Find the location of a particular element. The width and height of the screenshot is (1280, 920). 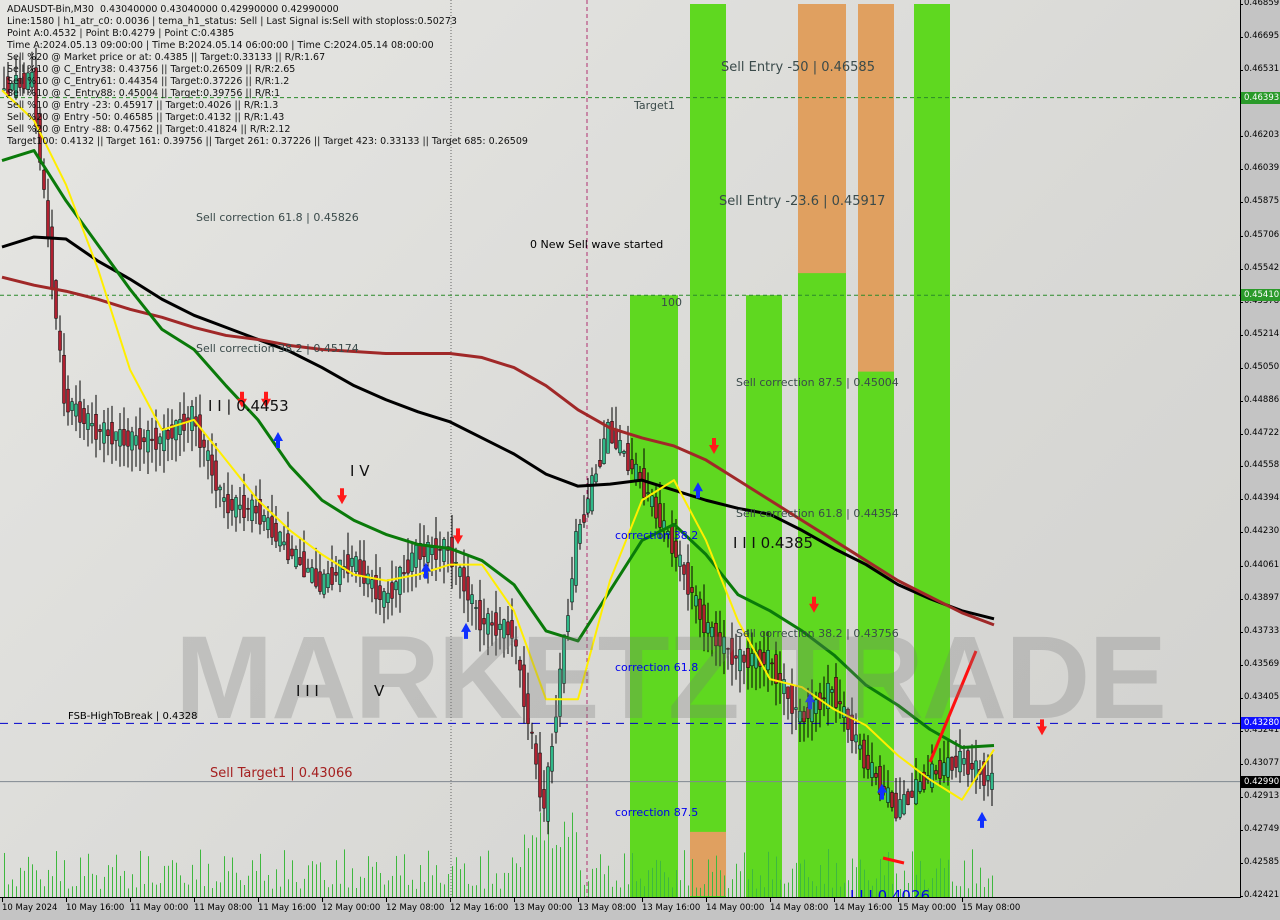

price-tick: 0.46039 is located at coordinates (1259, 167).